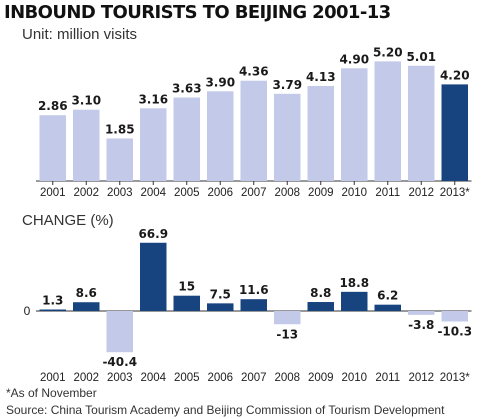  I want to click on tourists-bar-2001, so click(52, 148).